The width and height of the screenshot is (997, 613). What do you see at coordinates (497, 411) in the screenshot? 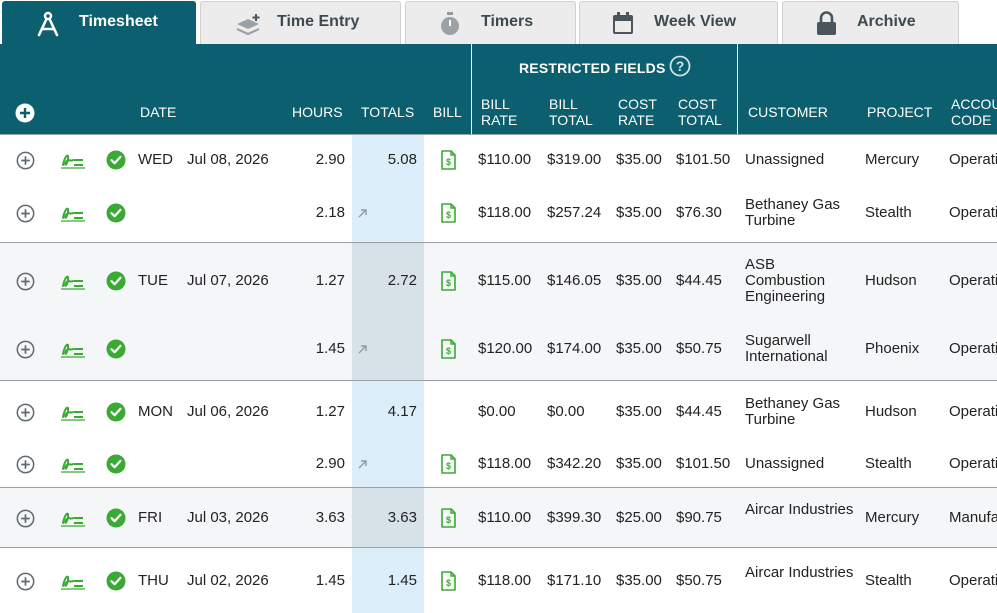
I see `bill-rate-value: $0.00` at bounding box center [497, 411].